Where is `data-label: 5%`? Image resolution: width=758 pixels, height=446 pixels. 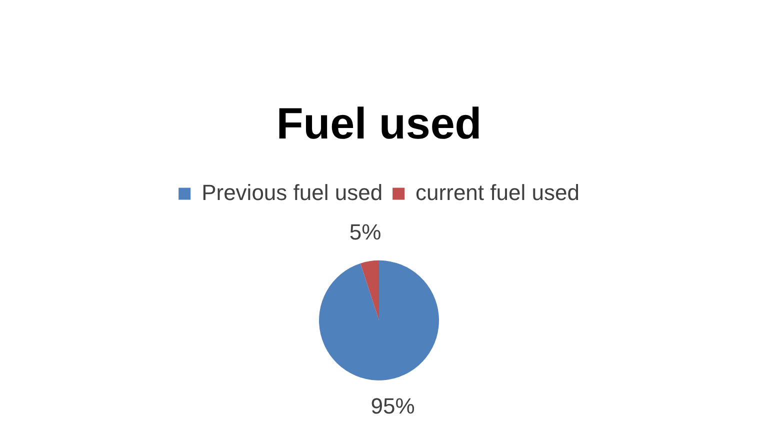
data-label: 5% is located at coordinates (365, 232).